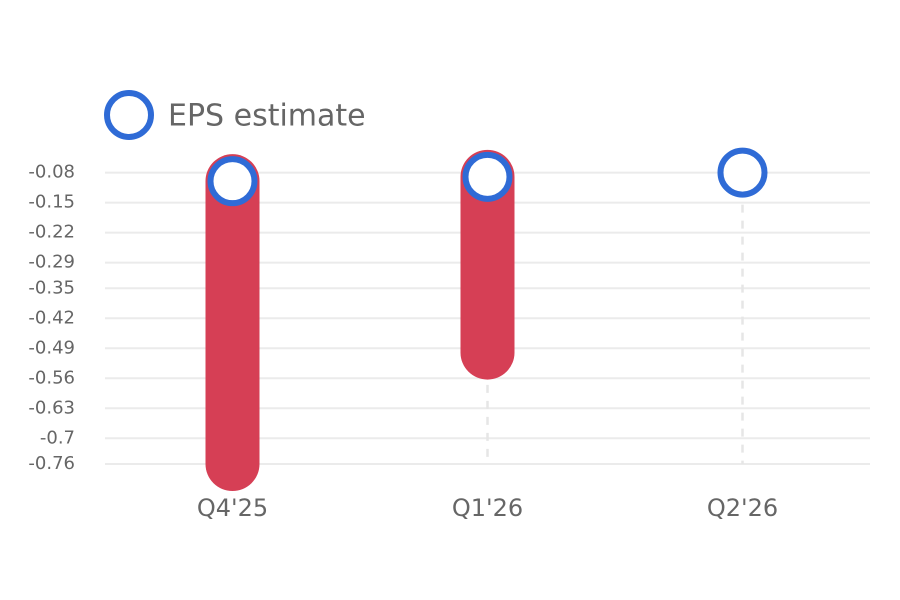 Image resolution: width=900 pixels, height=600 pixels. What do you see at coordinates (267, 116) in the screenshot?
I see `legend-label: EPS estimate` at bounding box center [267, 116].